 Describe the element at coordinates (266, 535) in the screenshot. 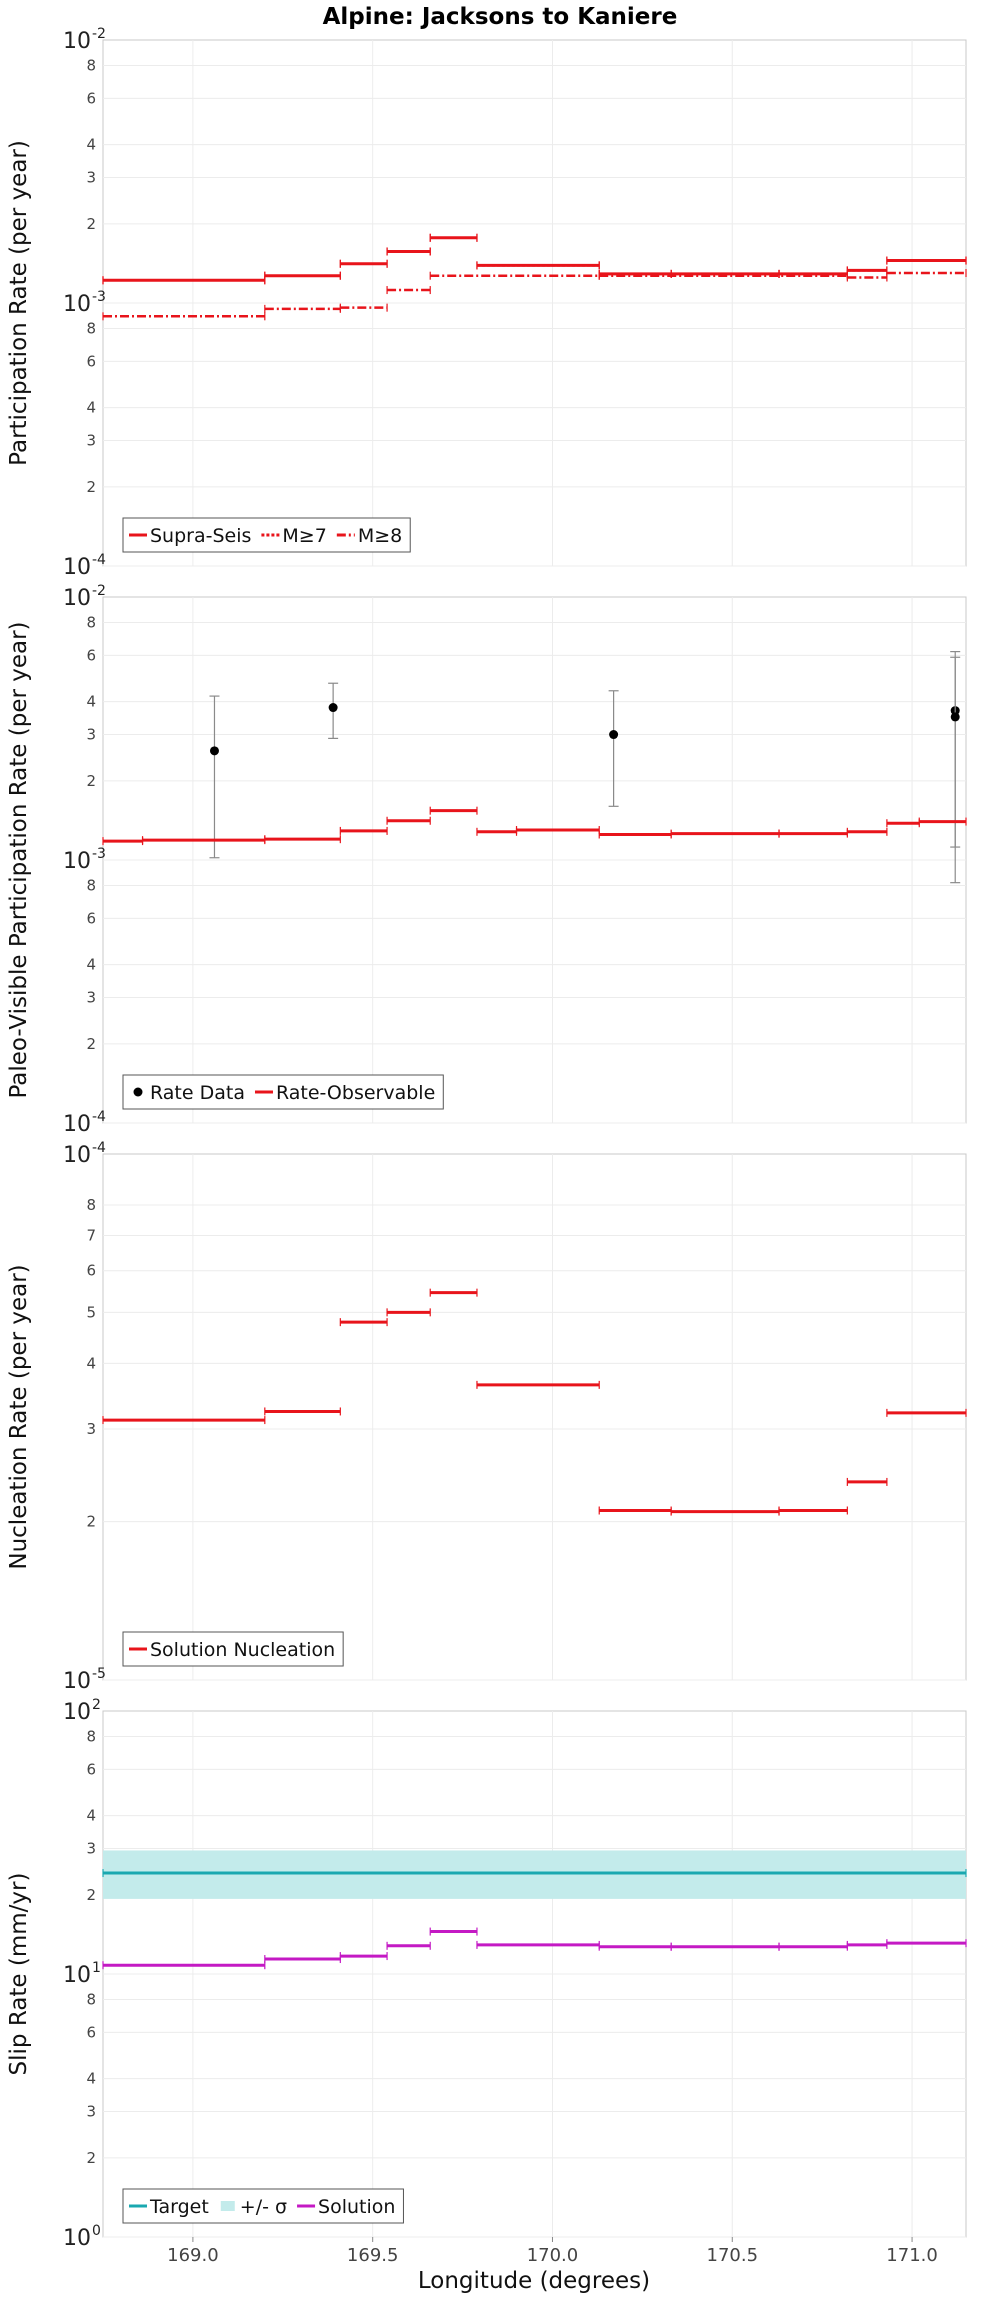

I see `legend: Supra-Seis M≥7 M≥8` at that location.